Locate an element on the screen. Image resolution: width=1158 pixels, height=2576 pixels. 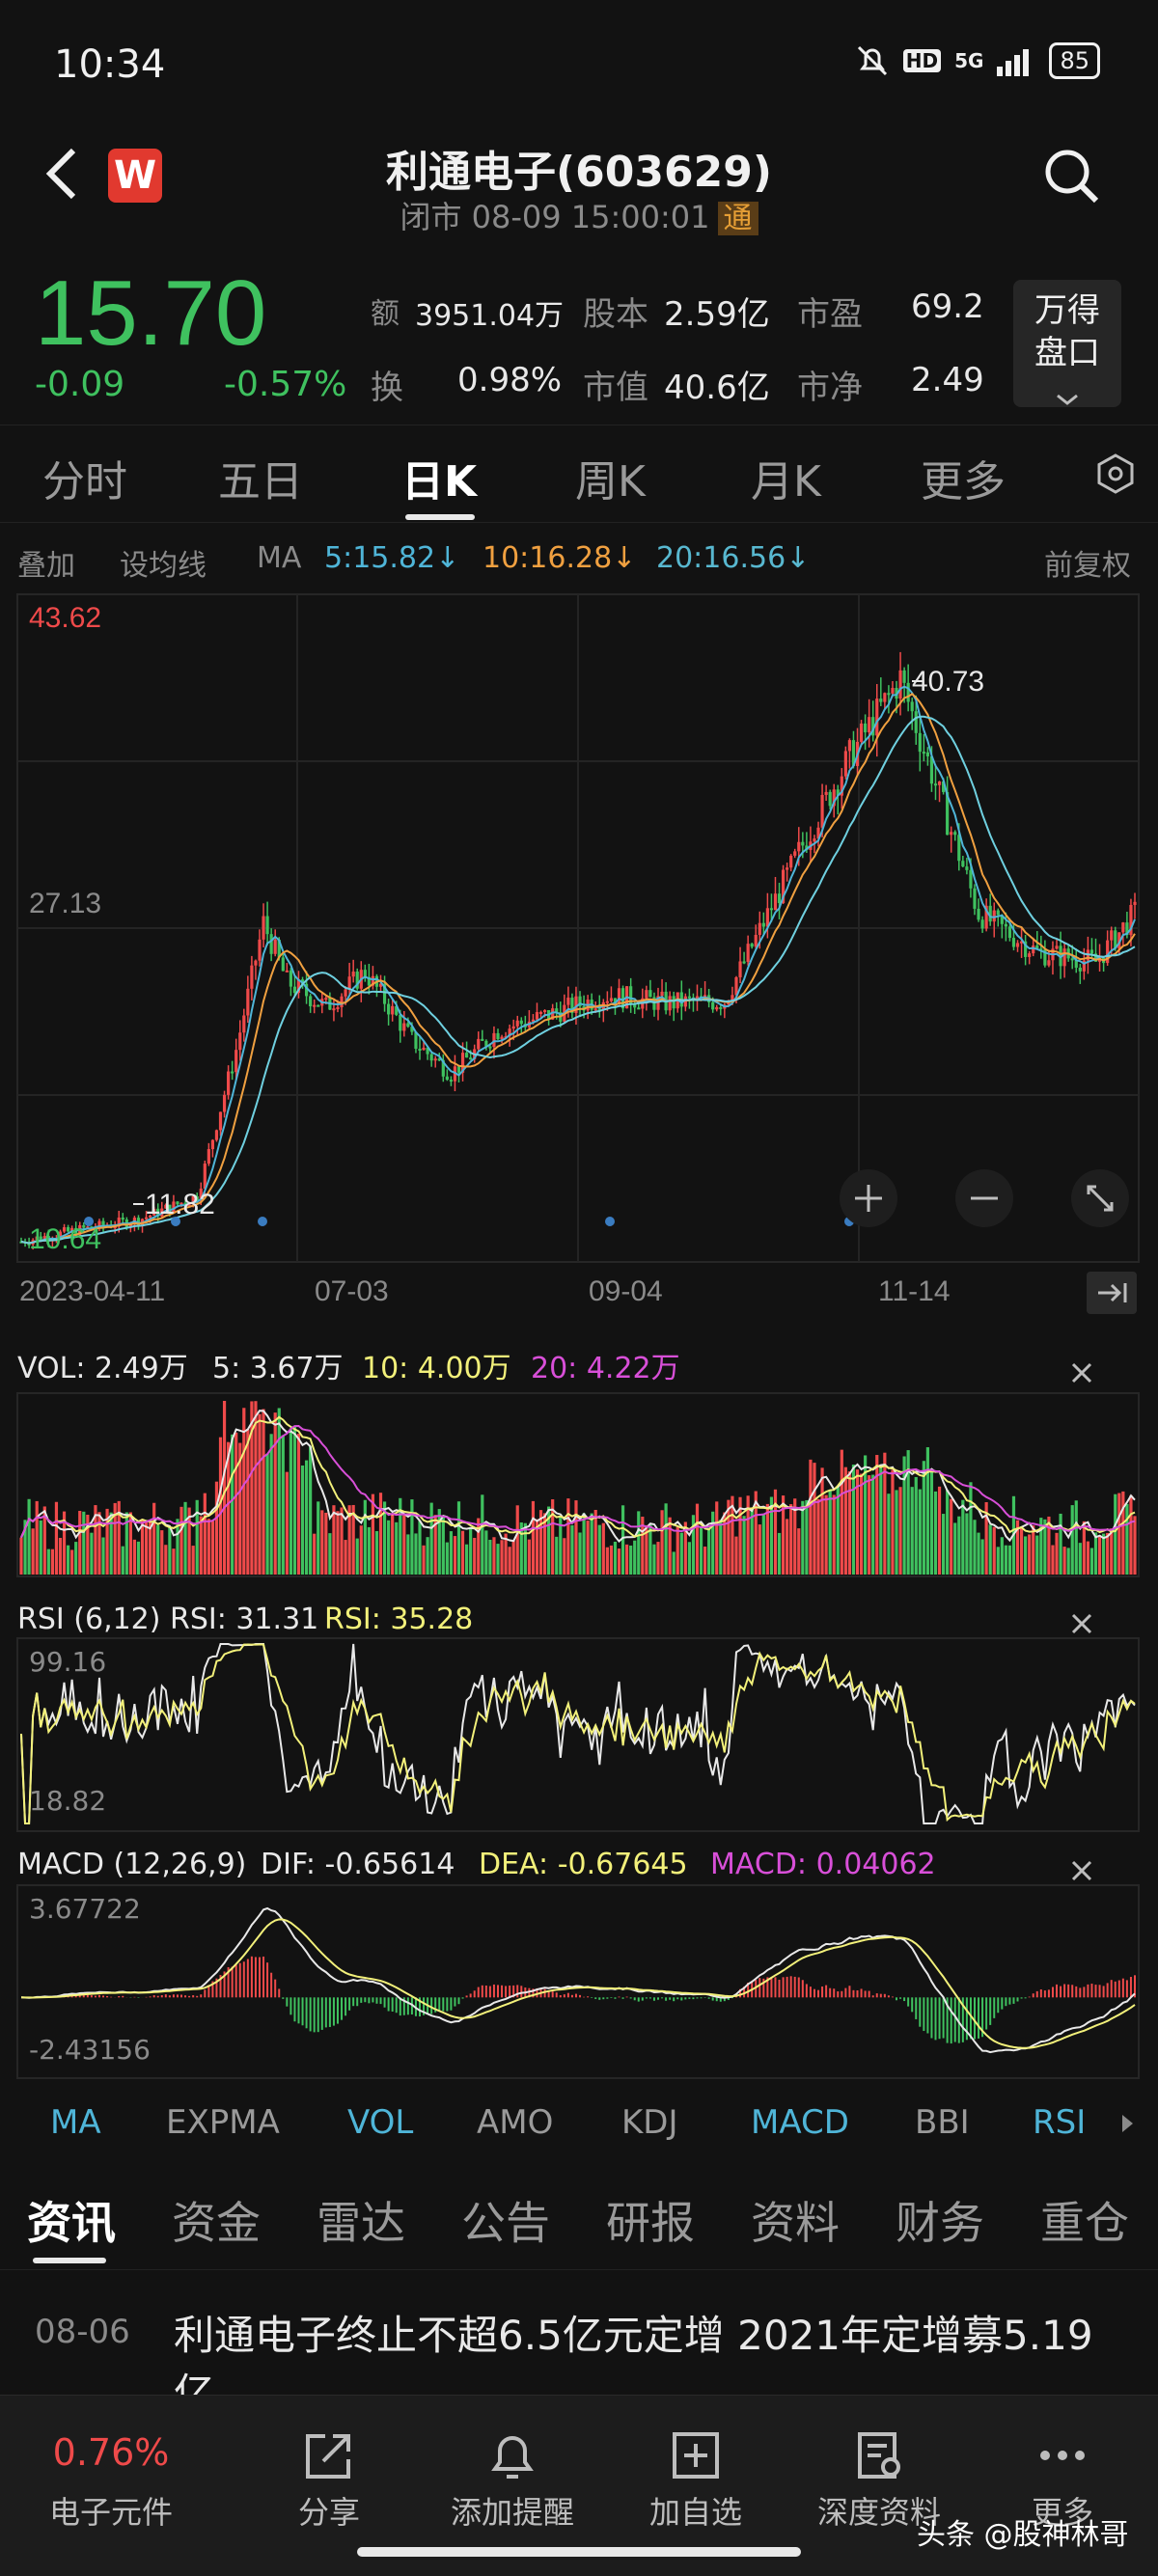
macd-histogram is located at coordinates (580, 2000).